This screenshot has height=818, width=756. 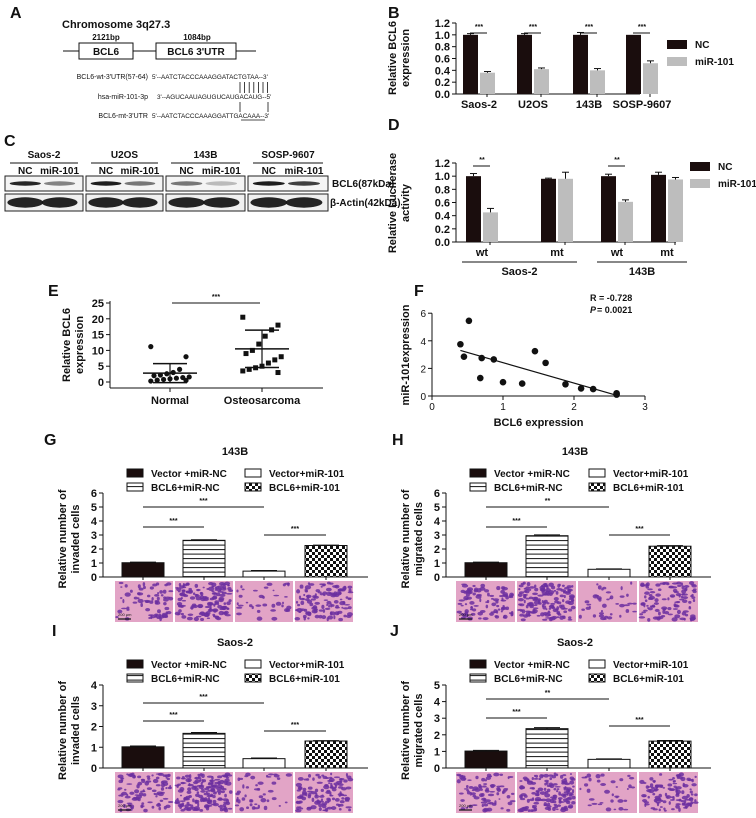 I want to click on y-axis-label: activity, so click(x=406, y=202).